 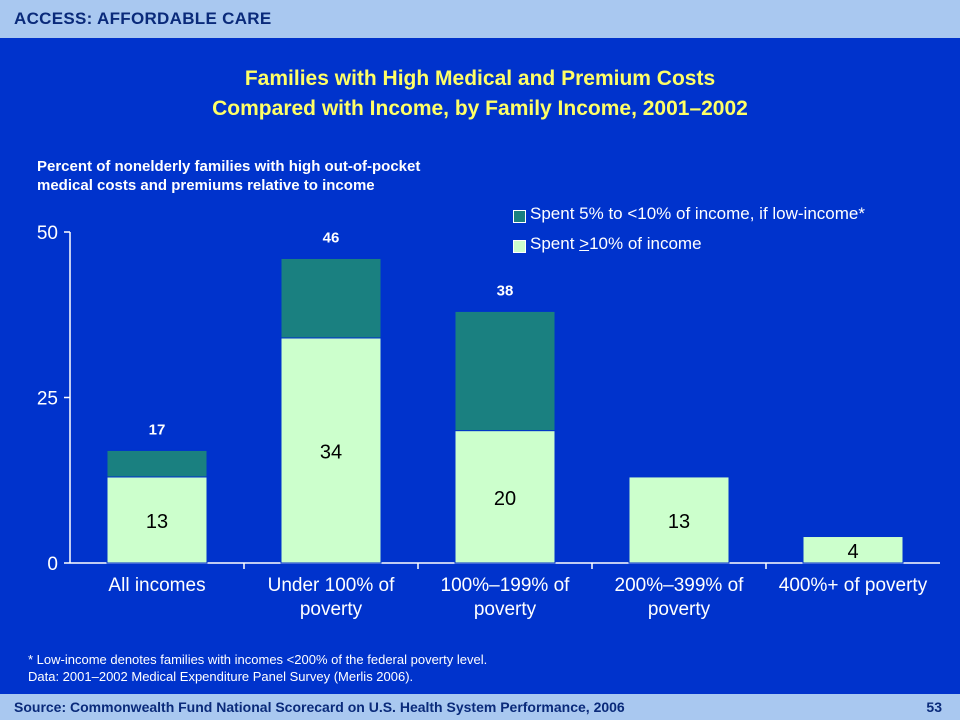 I want to click on bar-value-label: 20, so click(x=505, y=499).